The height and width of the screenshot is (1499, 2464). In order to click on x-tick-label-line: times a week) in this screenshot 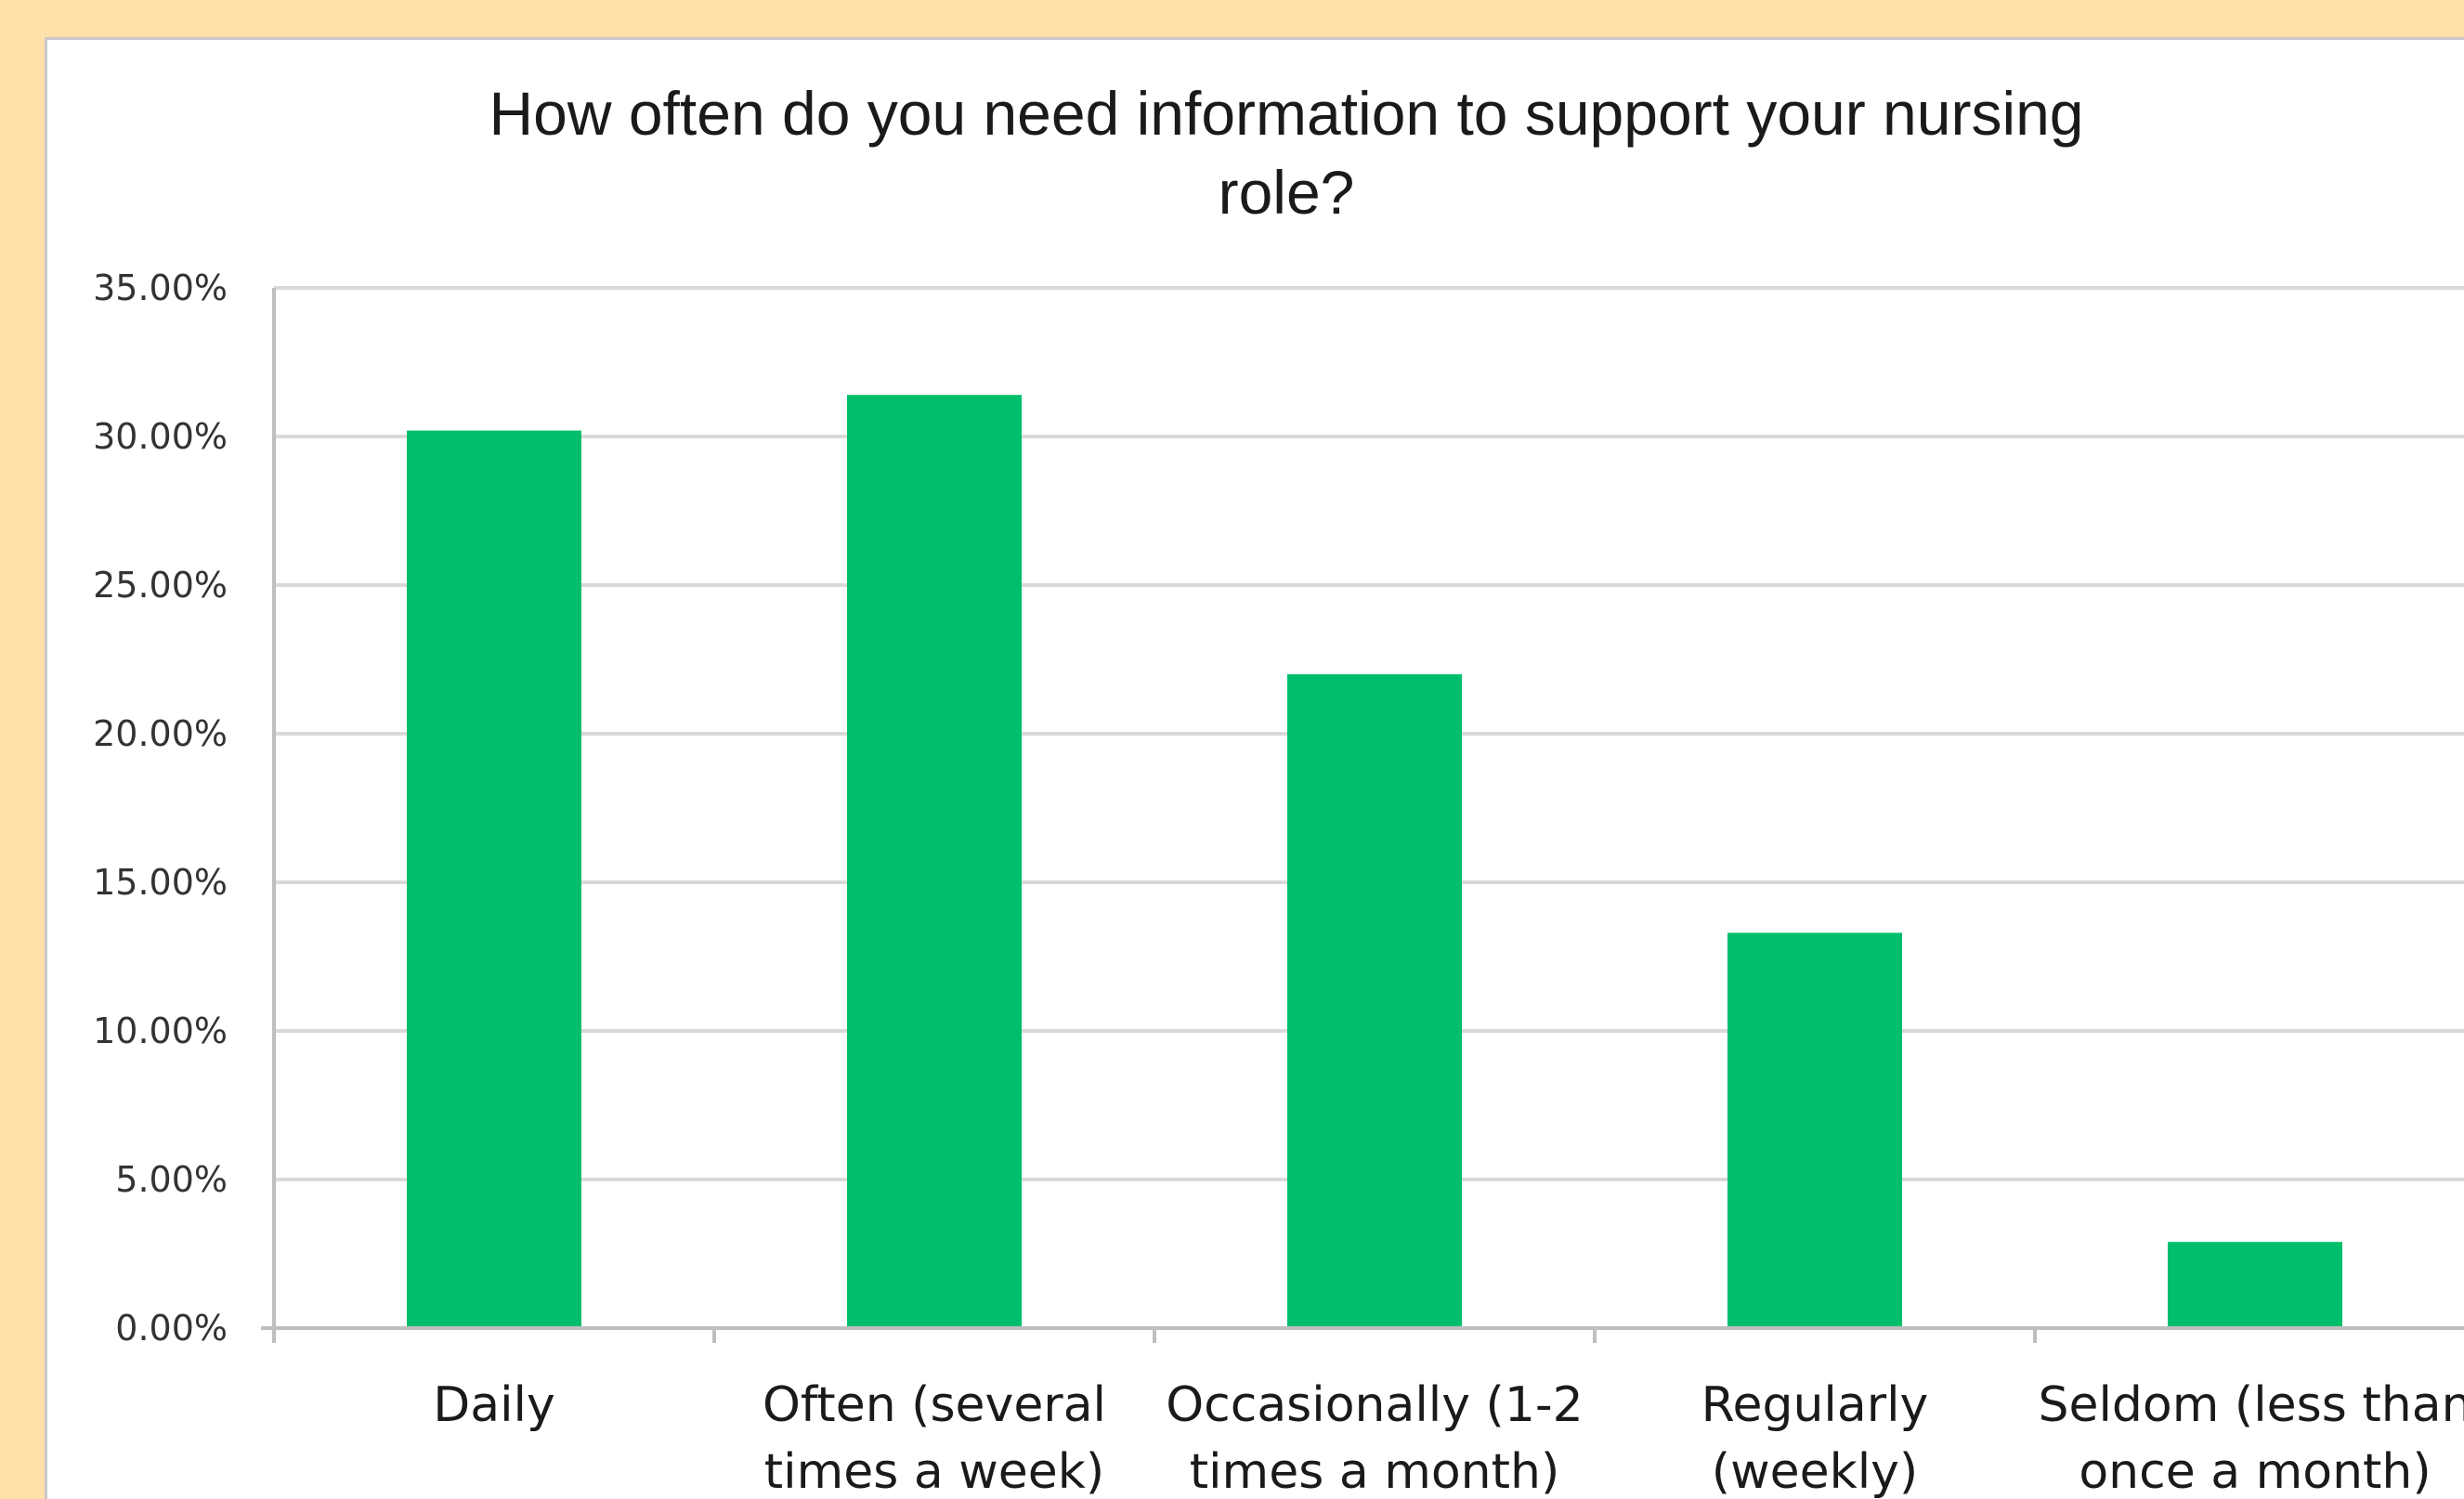, I will do `click(934, 1471)`.